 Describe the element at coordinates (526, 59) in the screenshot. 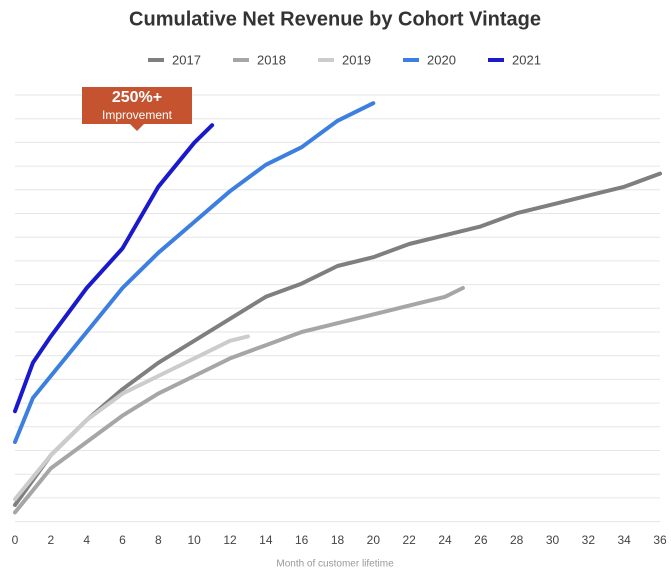

I see `legend-label: 2021` at that location.